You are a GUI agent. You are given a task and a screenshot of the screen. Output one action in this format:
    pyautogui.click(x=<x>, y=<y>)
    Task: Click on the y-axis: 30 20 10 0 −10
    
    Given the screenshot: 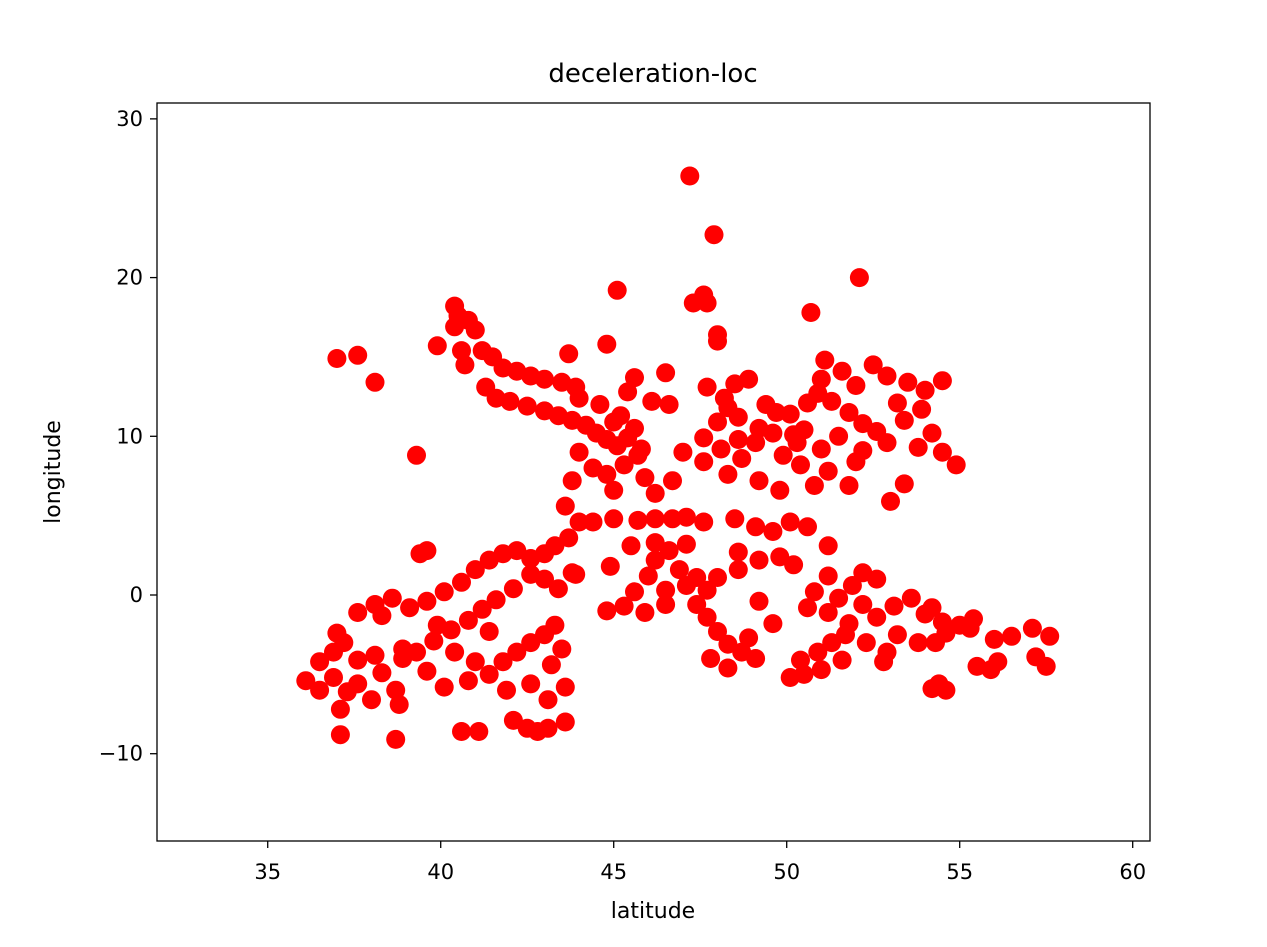 What is the action you would take?
    pyautogui.click(x=128, y=436)
    